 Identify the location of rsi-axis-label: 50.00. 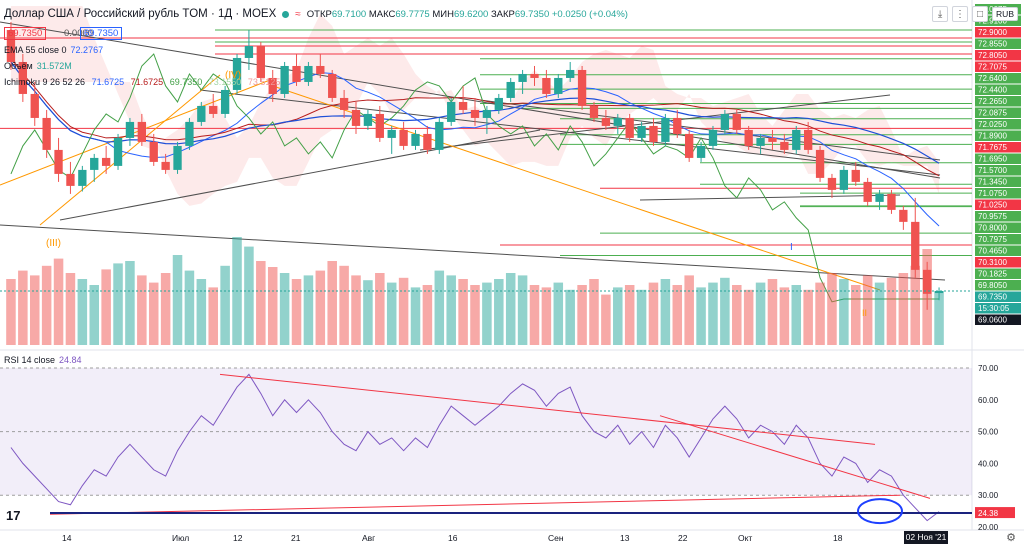
(988, 432).